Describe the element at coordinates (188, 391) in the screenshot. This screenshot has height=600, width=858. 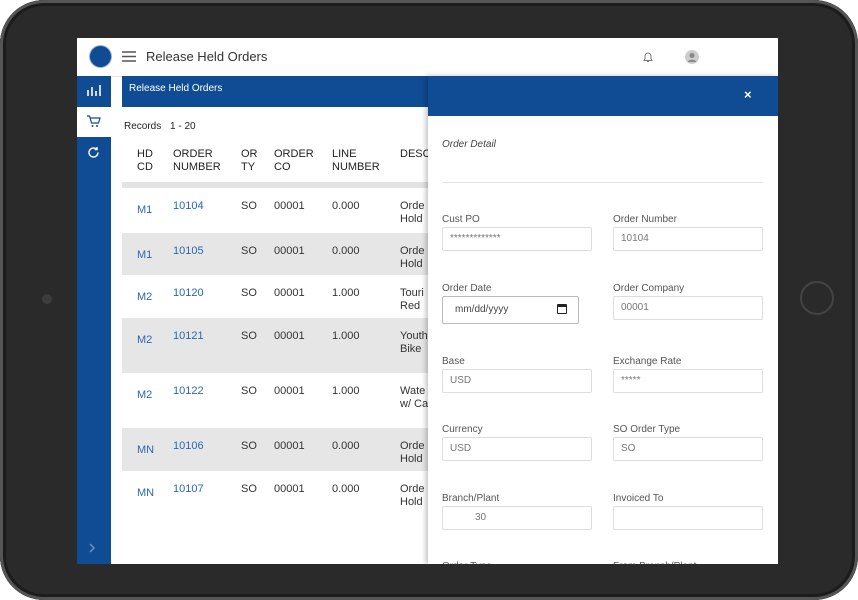
I see `cell-order: 10122` at that location.